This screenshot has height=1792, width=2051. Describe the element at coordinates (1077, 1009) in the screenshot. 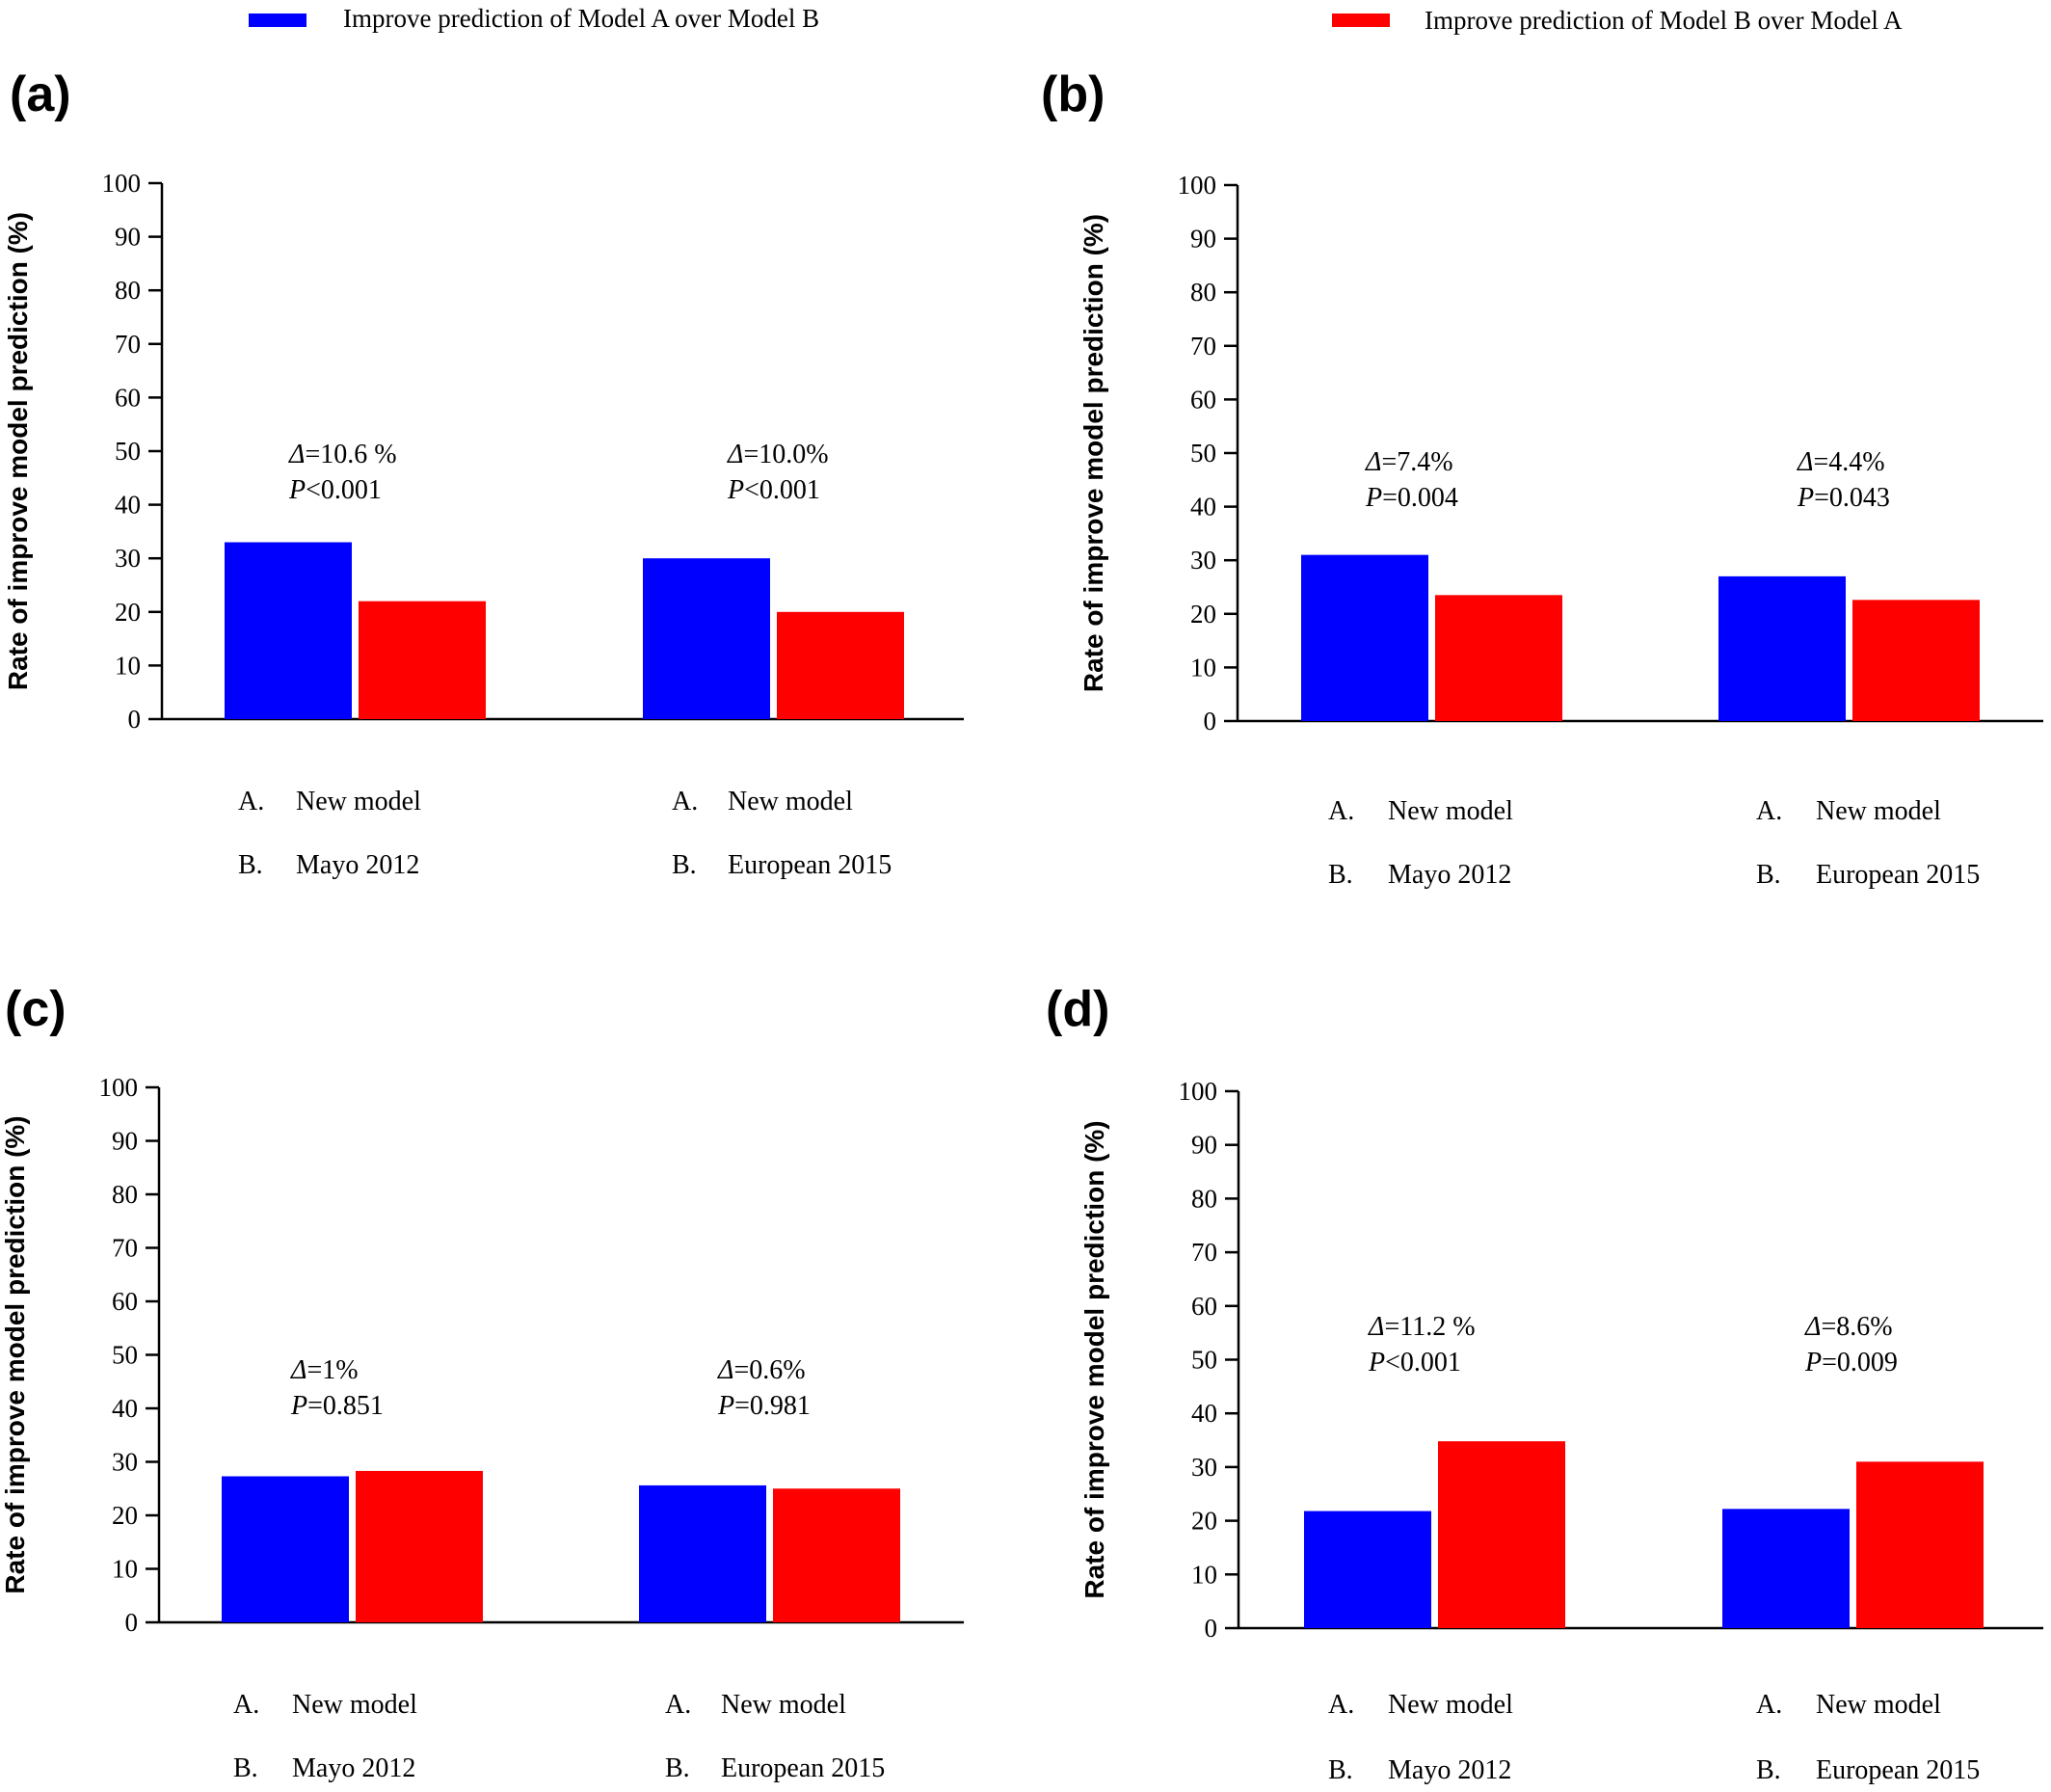

I see `panel-label: (d)` at that location.